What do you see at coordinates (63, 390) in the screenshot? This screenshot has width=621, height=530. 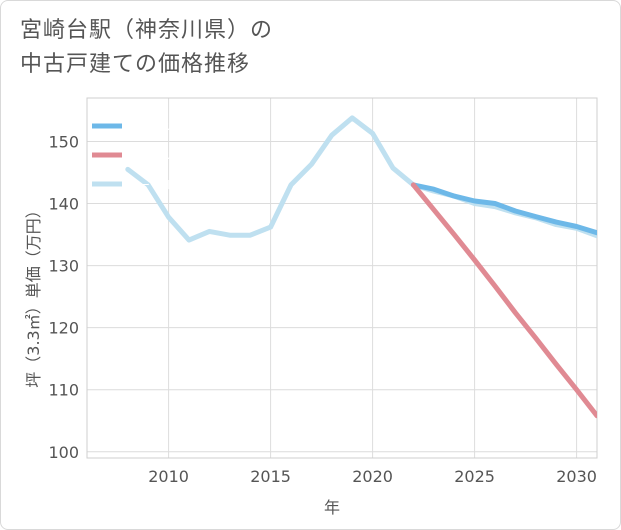 I see `y-tick-label: 110` at bounding box center [63, 390].